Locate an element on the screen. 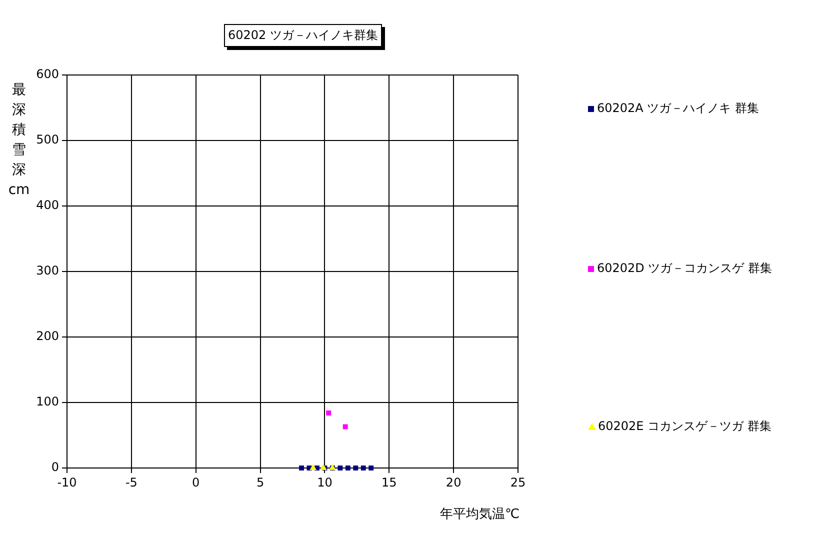  x-tick-label: 0 is located at coordinates (196, 482).